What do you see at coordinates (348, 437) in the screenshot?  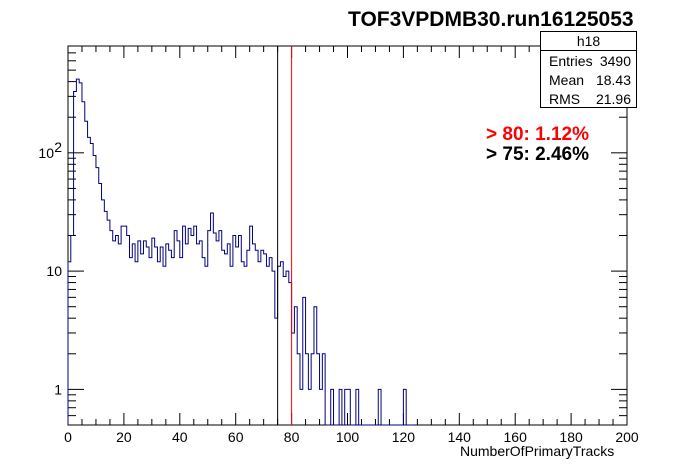 I see `x-tick-label: 100` at bounding box center [348, 437].